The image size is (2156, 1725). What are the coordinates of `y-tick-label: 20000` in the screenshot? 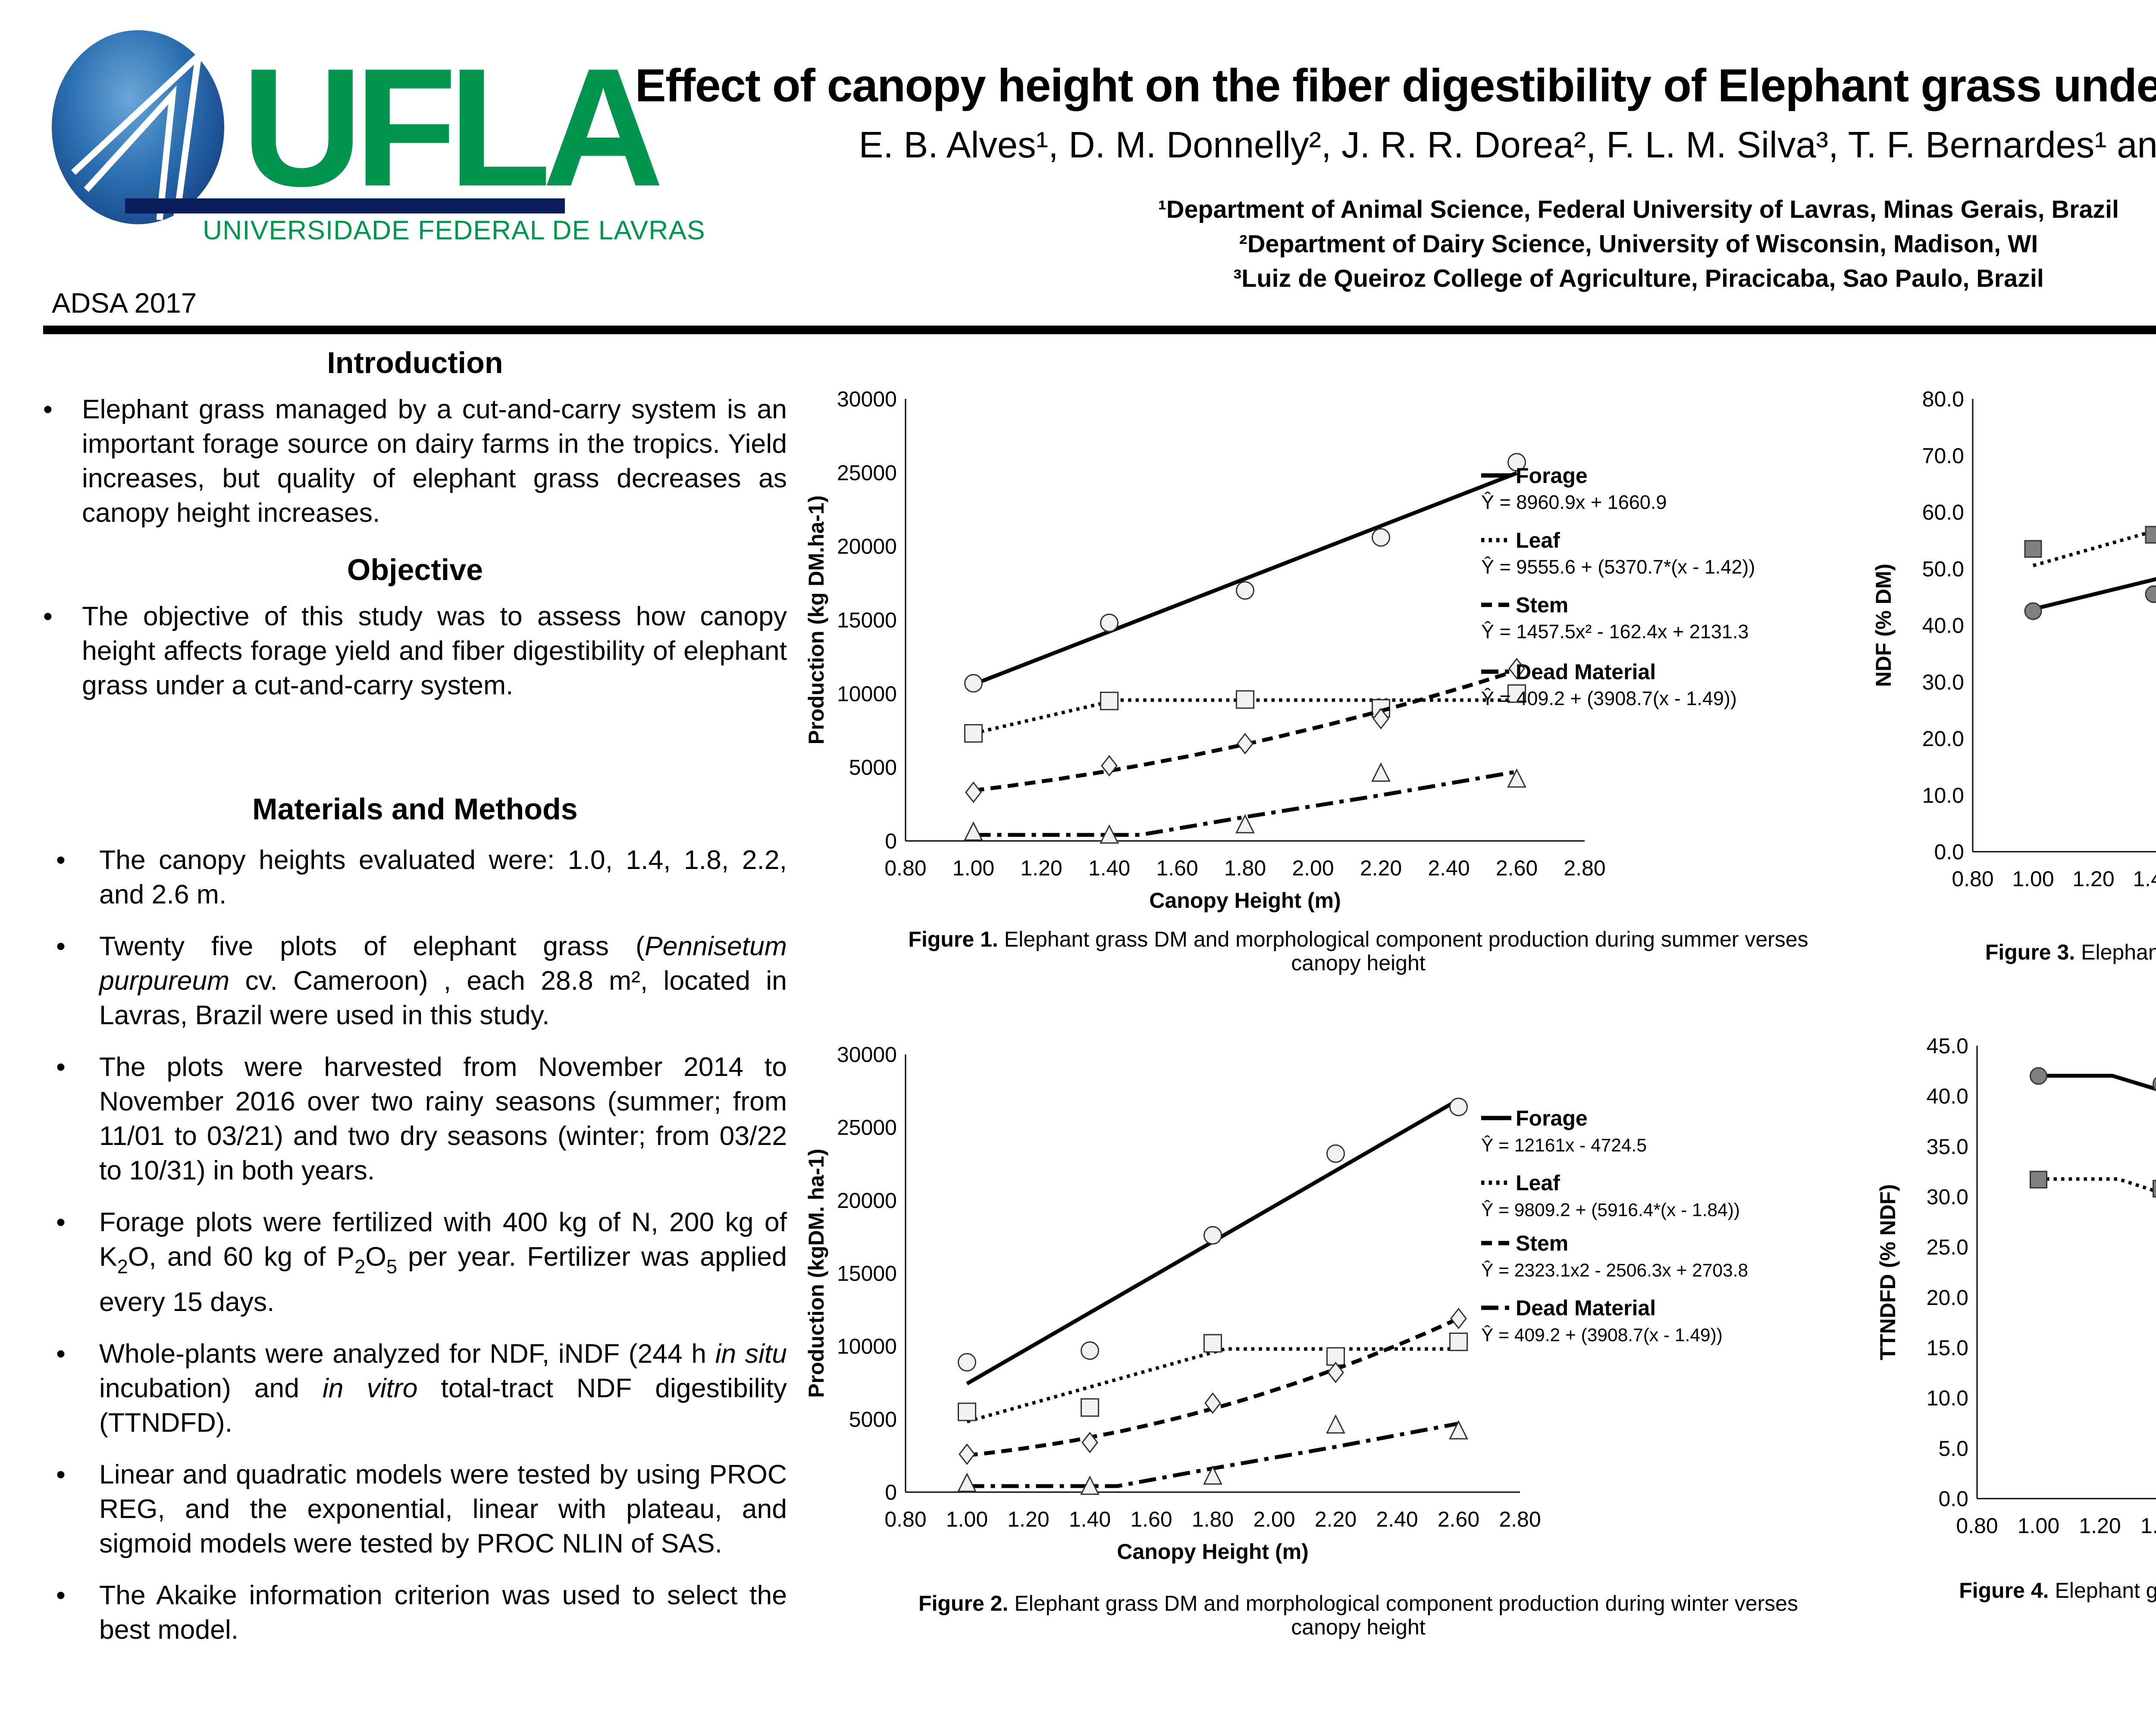 It's located at (867, 546).